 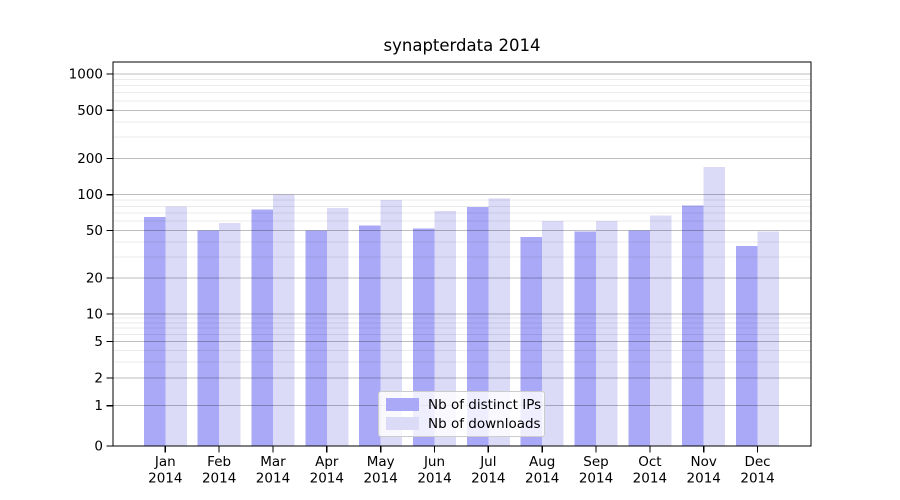 I want to click on y-tick-label: 100, so click(x=90, y=195).